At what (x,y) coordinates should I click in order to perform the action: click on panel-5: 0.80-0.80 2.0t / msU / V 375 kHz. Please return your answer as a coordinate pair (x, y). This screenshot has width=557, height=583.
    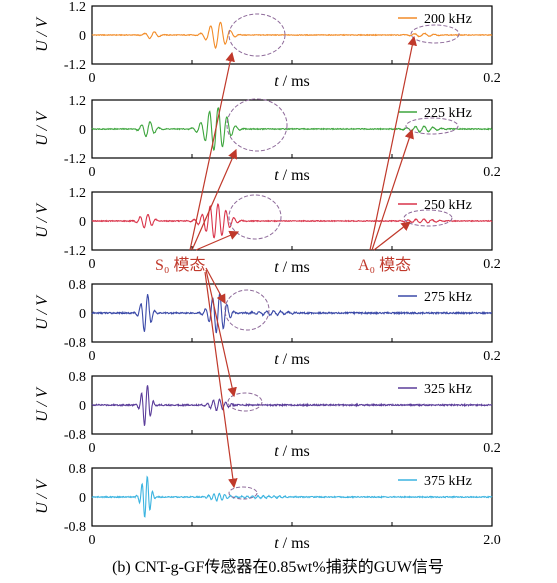
    Looking at the image, I should click on (267, 507).